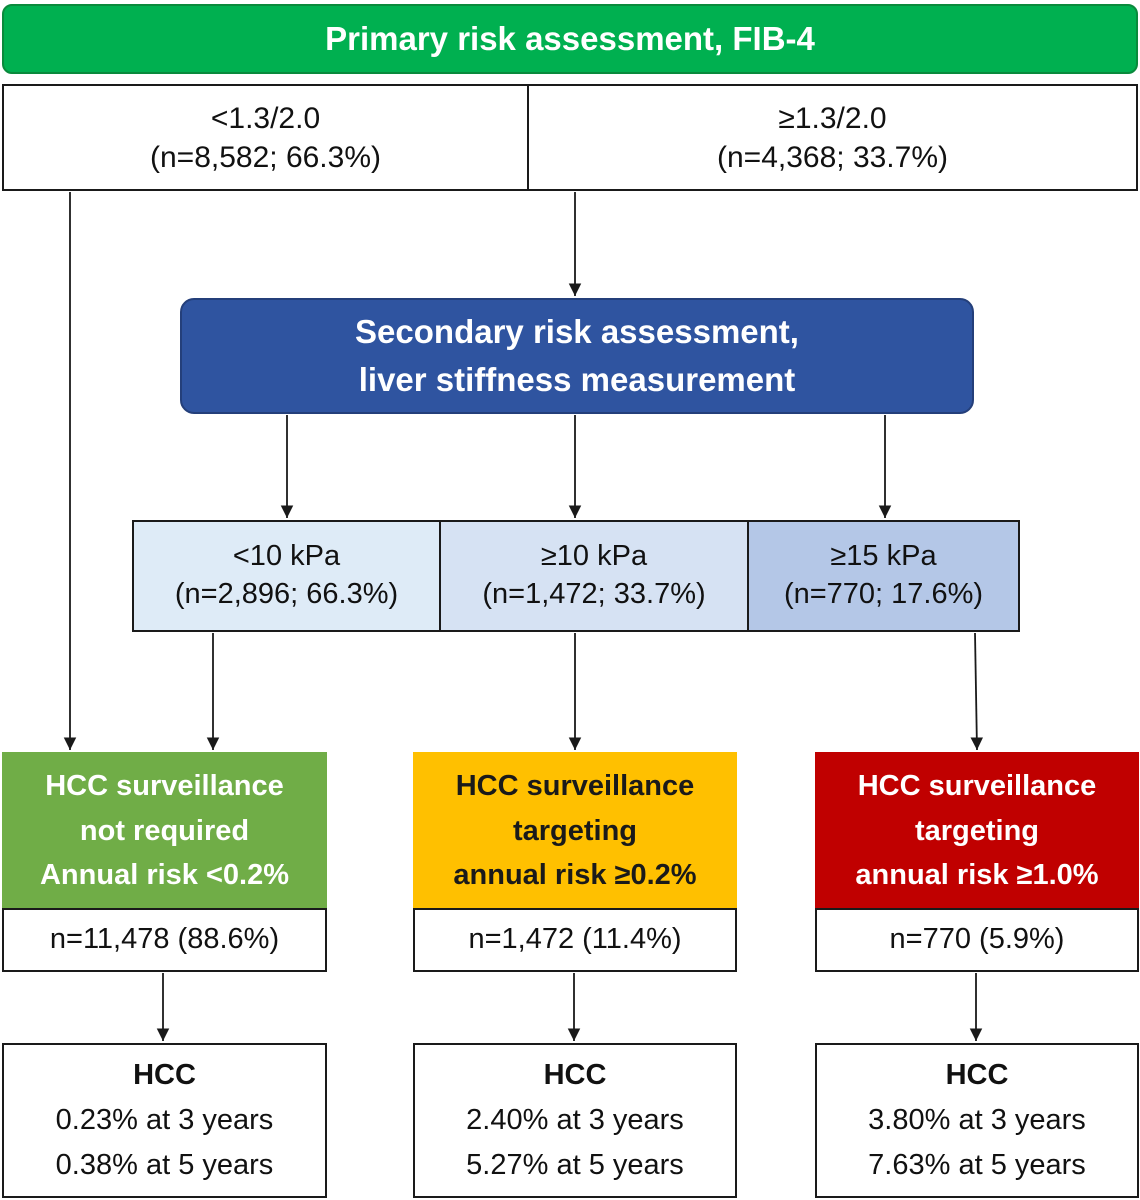 Image resolution: width=1140 pixels, height=1200 pixels. Describe the element at coordinates (164, 875) in the screenshot. I see `surveillance-line3: Annual risk <0.2%` at that location.